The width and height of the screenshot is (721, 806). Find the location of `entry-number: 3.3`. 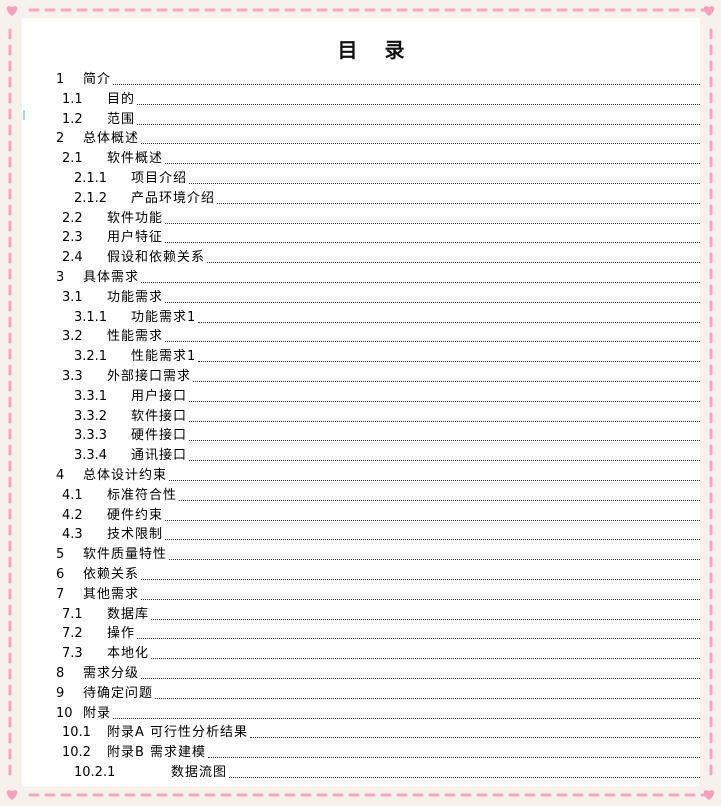

entry-number: 3.3 is located at coordinates (72, 376).